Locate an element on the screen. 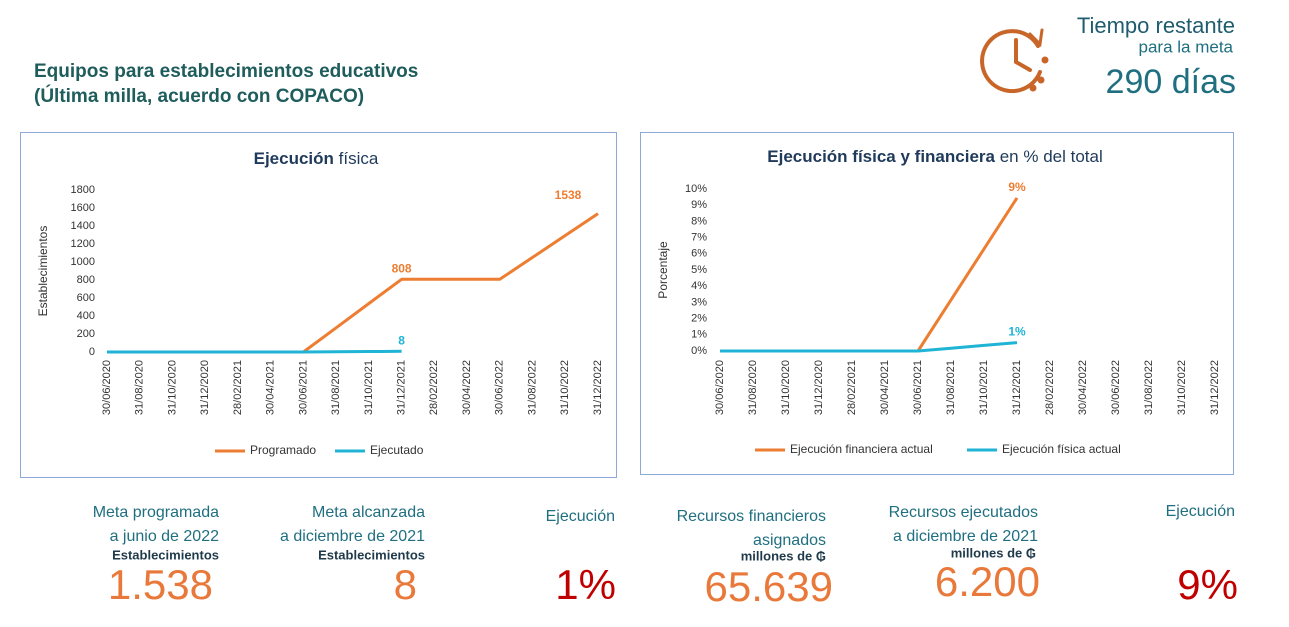  legend-label: Ejecutado is located at coordinates (397, 450).